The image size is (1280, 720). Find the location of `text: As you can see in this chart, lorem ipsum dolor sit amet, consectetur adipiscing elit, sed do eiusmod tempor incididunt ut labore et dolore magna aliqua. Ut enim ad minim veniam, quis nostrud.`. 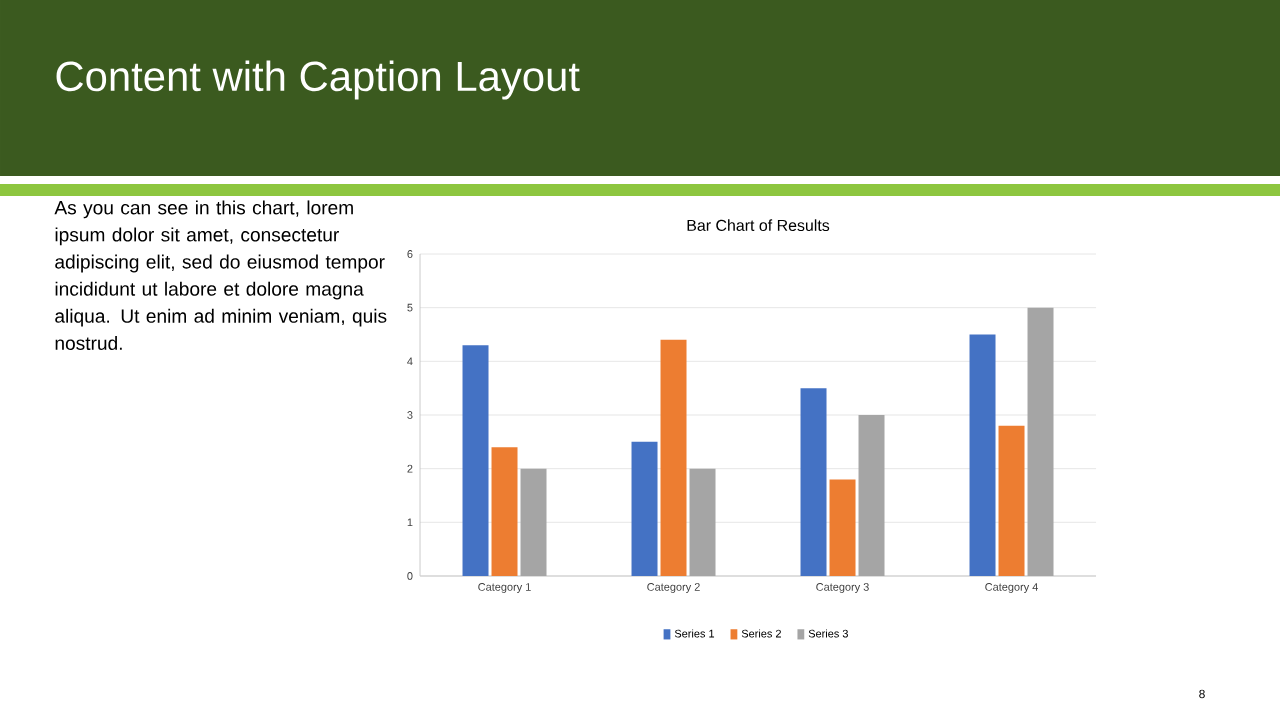

text: As you can see in this chart, lorem ipsum dolor sit amet, consectetur adipiscing elit, sed do eiusmod tempor incididunt ut labore et dolore magna aliqua. Ut enim ad minim veniam, quis nostrud. is located at coordinates (220, 275).